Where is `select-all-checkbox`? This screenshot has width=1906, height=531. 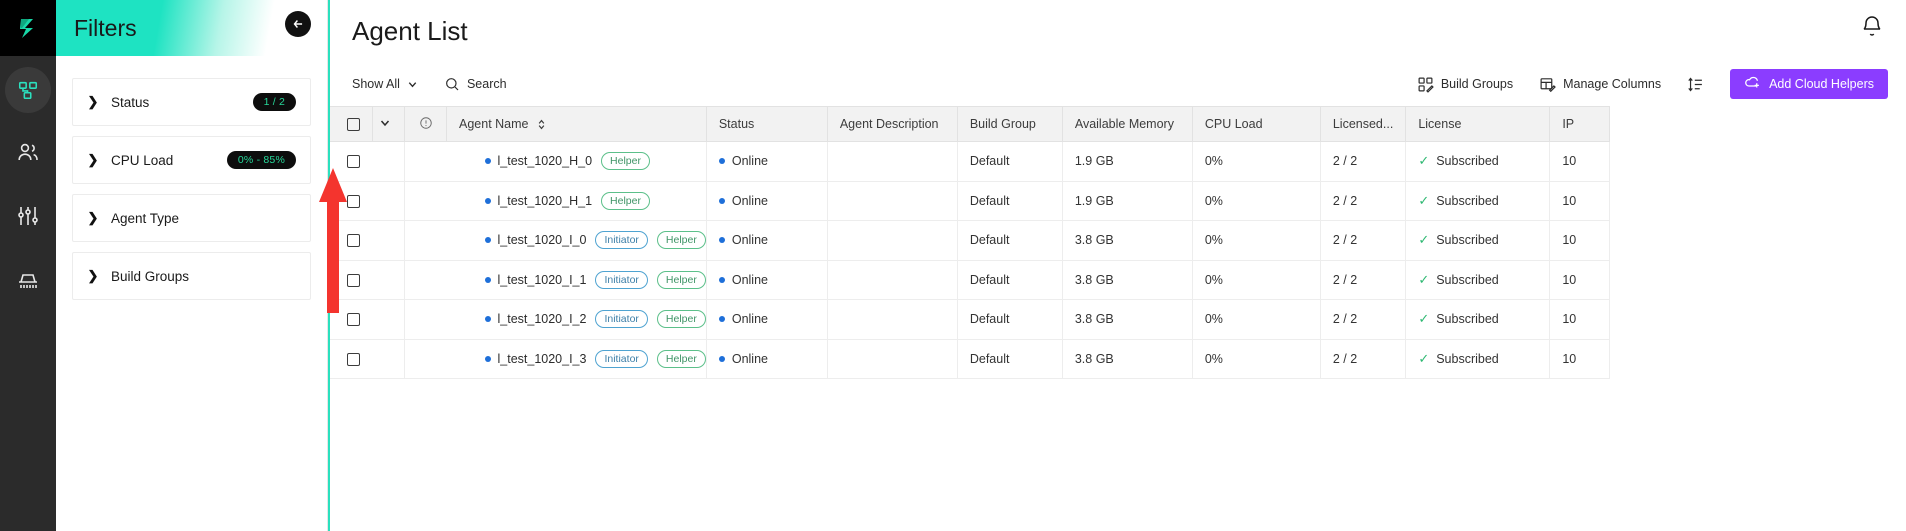
select-all-checkbox is located at coordinates (353, 125).